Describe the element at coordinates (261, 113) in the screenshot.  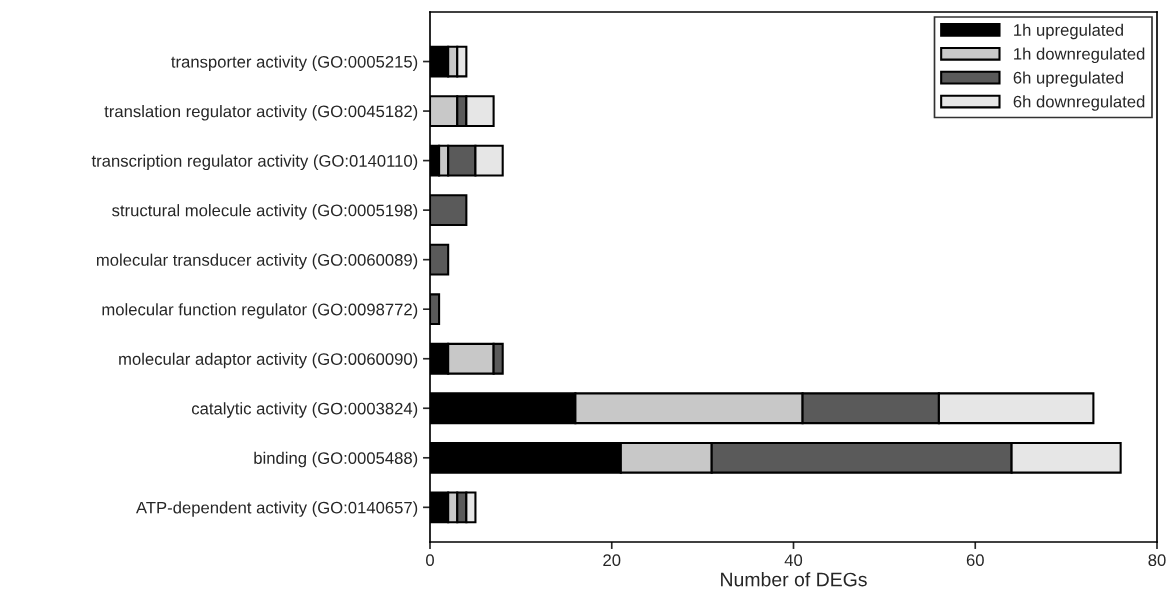
I see `y-tick-label: translation regulator activity (GO:0045182)` at that location.